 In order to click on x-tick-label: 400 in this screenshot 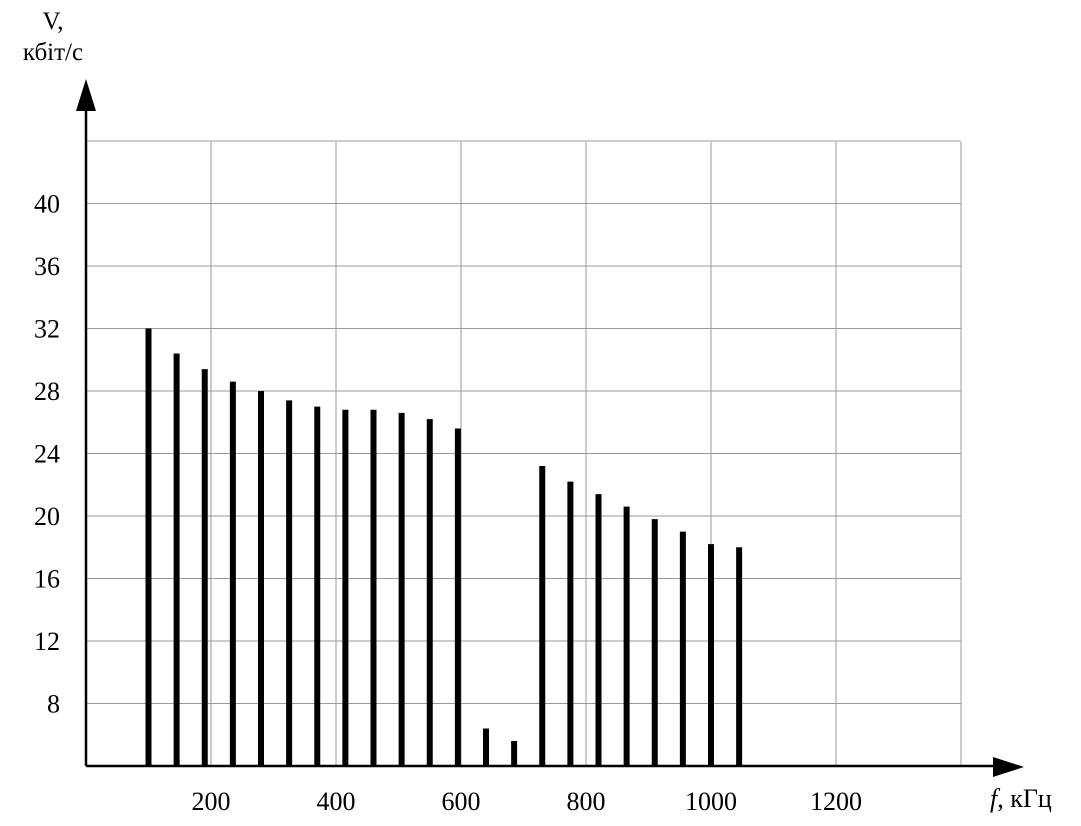, I will do `click(336, 801)`.